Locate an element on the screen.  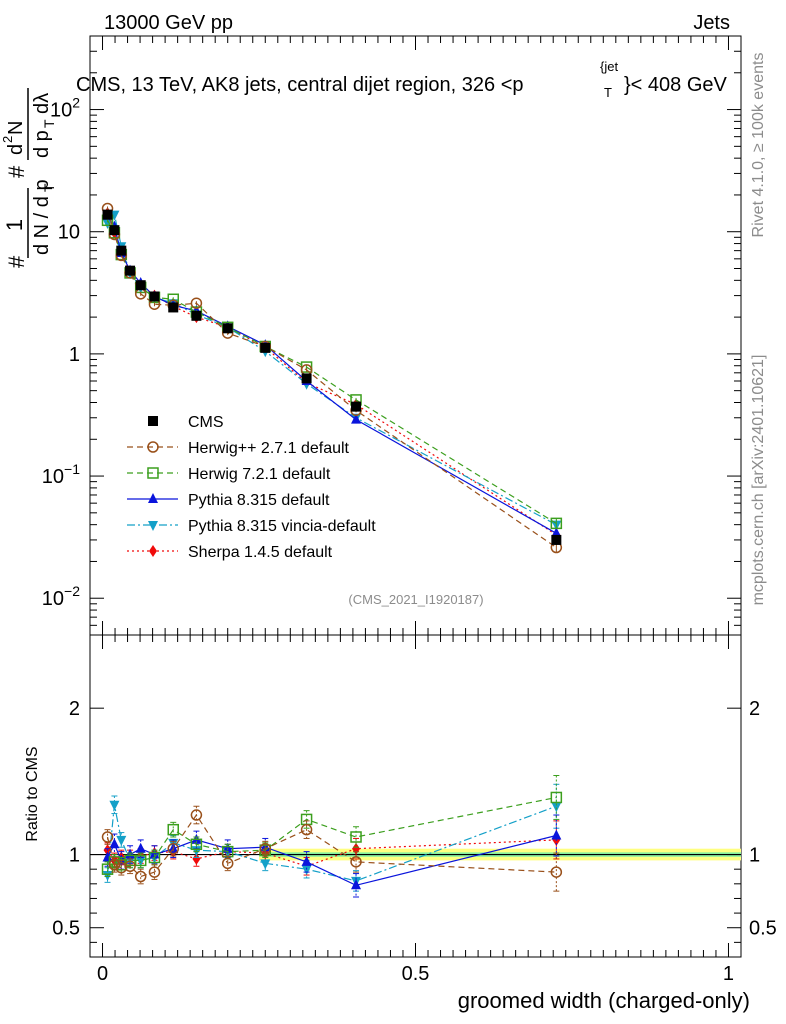
ylabel-den-T: T is located at coordinates (49, 123).